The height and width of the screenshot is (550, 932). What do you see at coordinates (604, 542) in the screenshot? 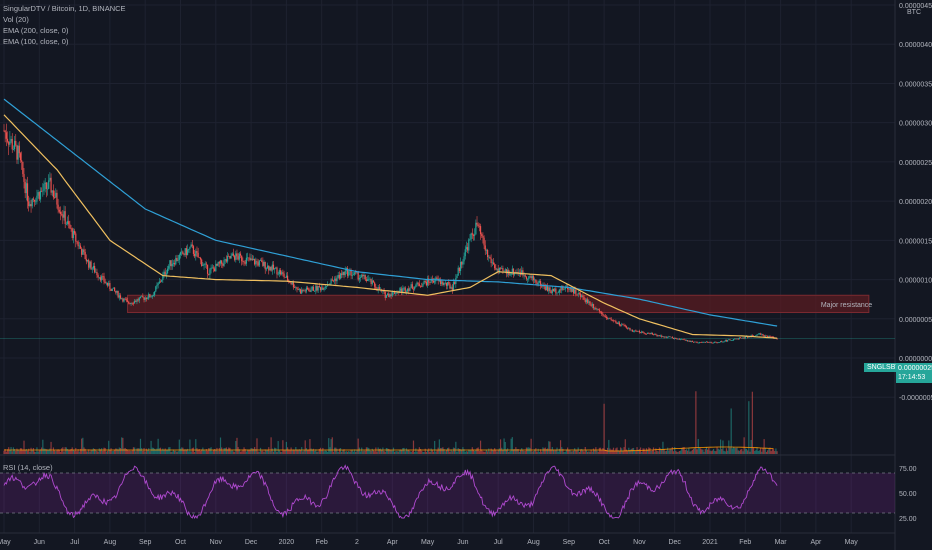
I see `time-tick-17: Oct` at bounding box center [604, 542].